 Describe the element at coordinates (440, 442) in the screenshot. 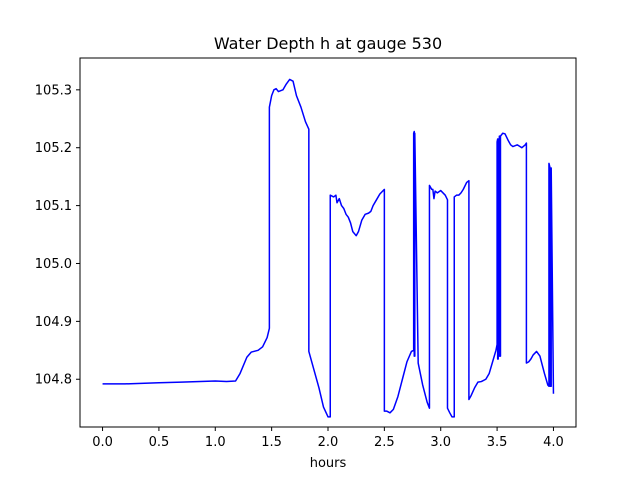

I see `x-tick-label: 3.0` at that location.